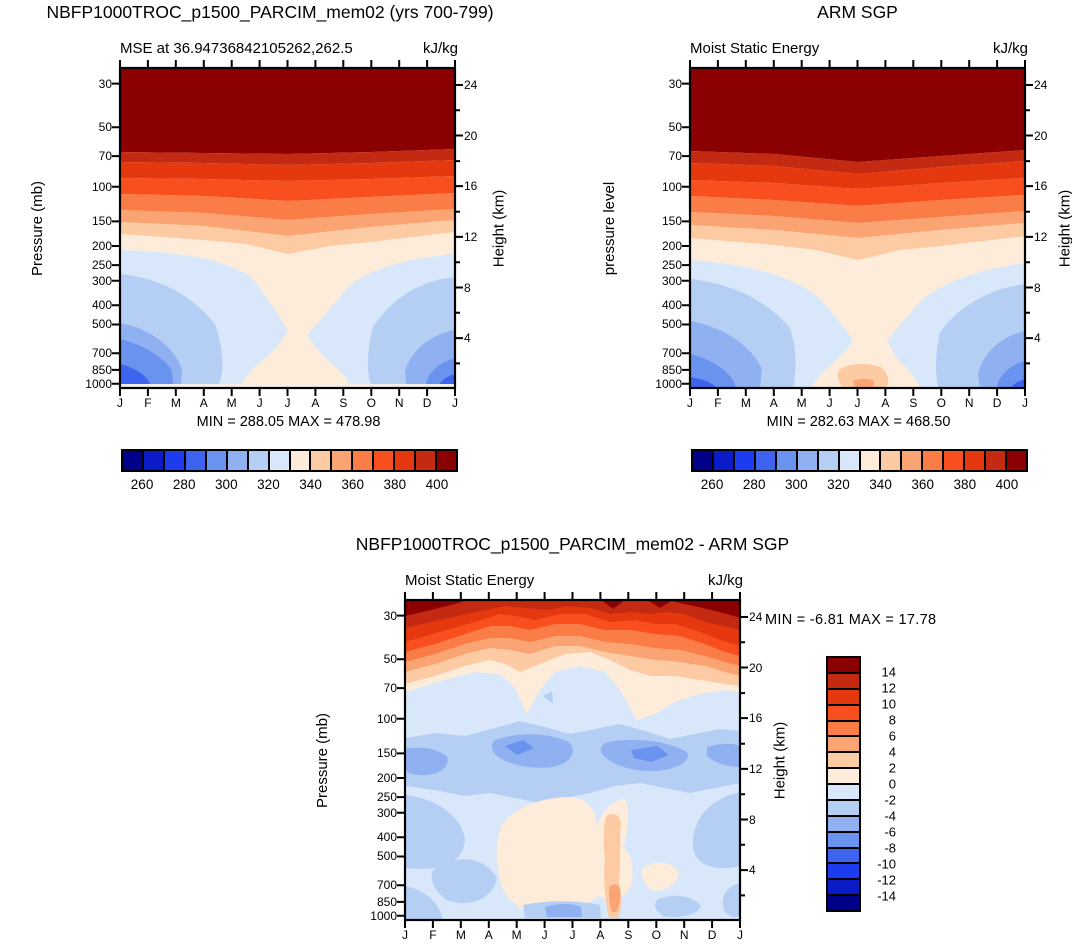 This screenshot has height=949, width=1072. Describe the element at coordinates (383, 915) in the screenshot. I see `pressure-label: 1000` at that location.